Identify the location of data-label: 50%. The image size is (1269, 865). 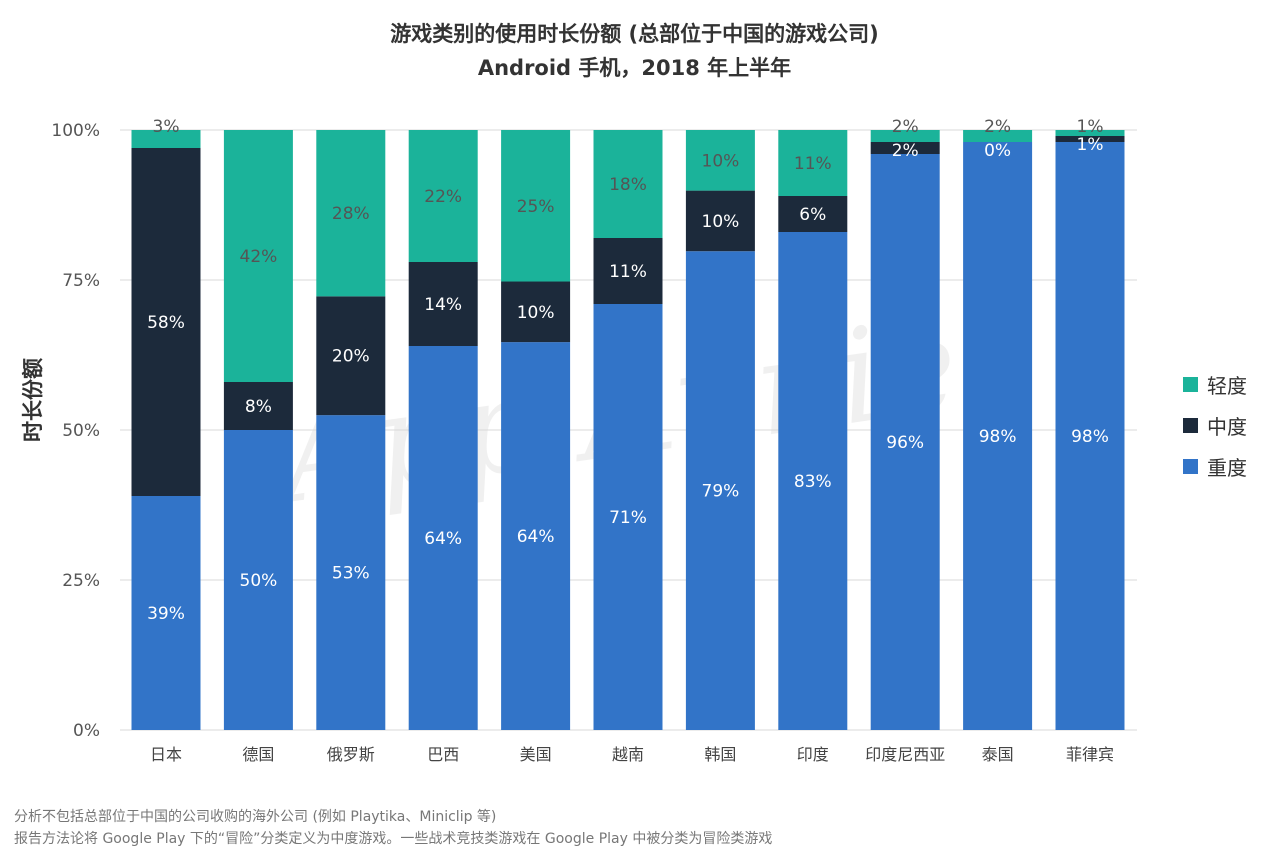
(259, 581).